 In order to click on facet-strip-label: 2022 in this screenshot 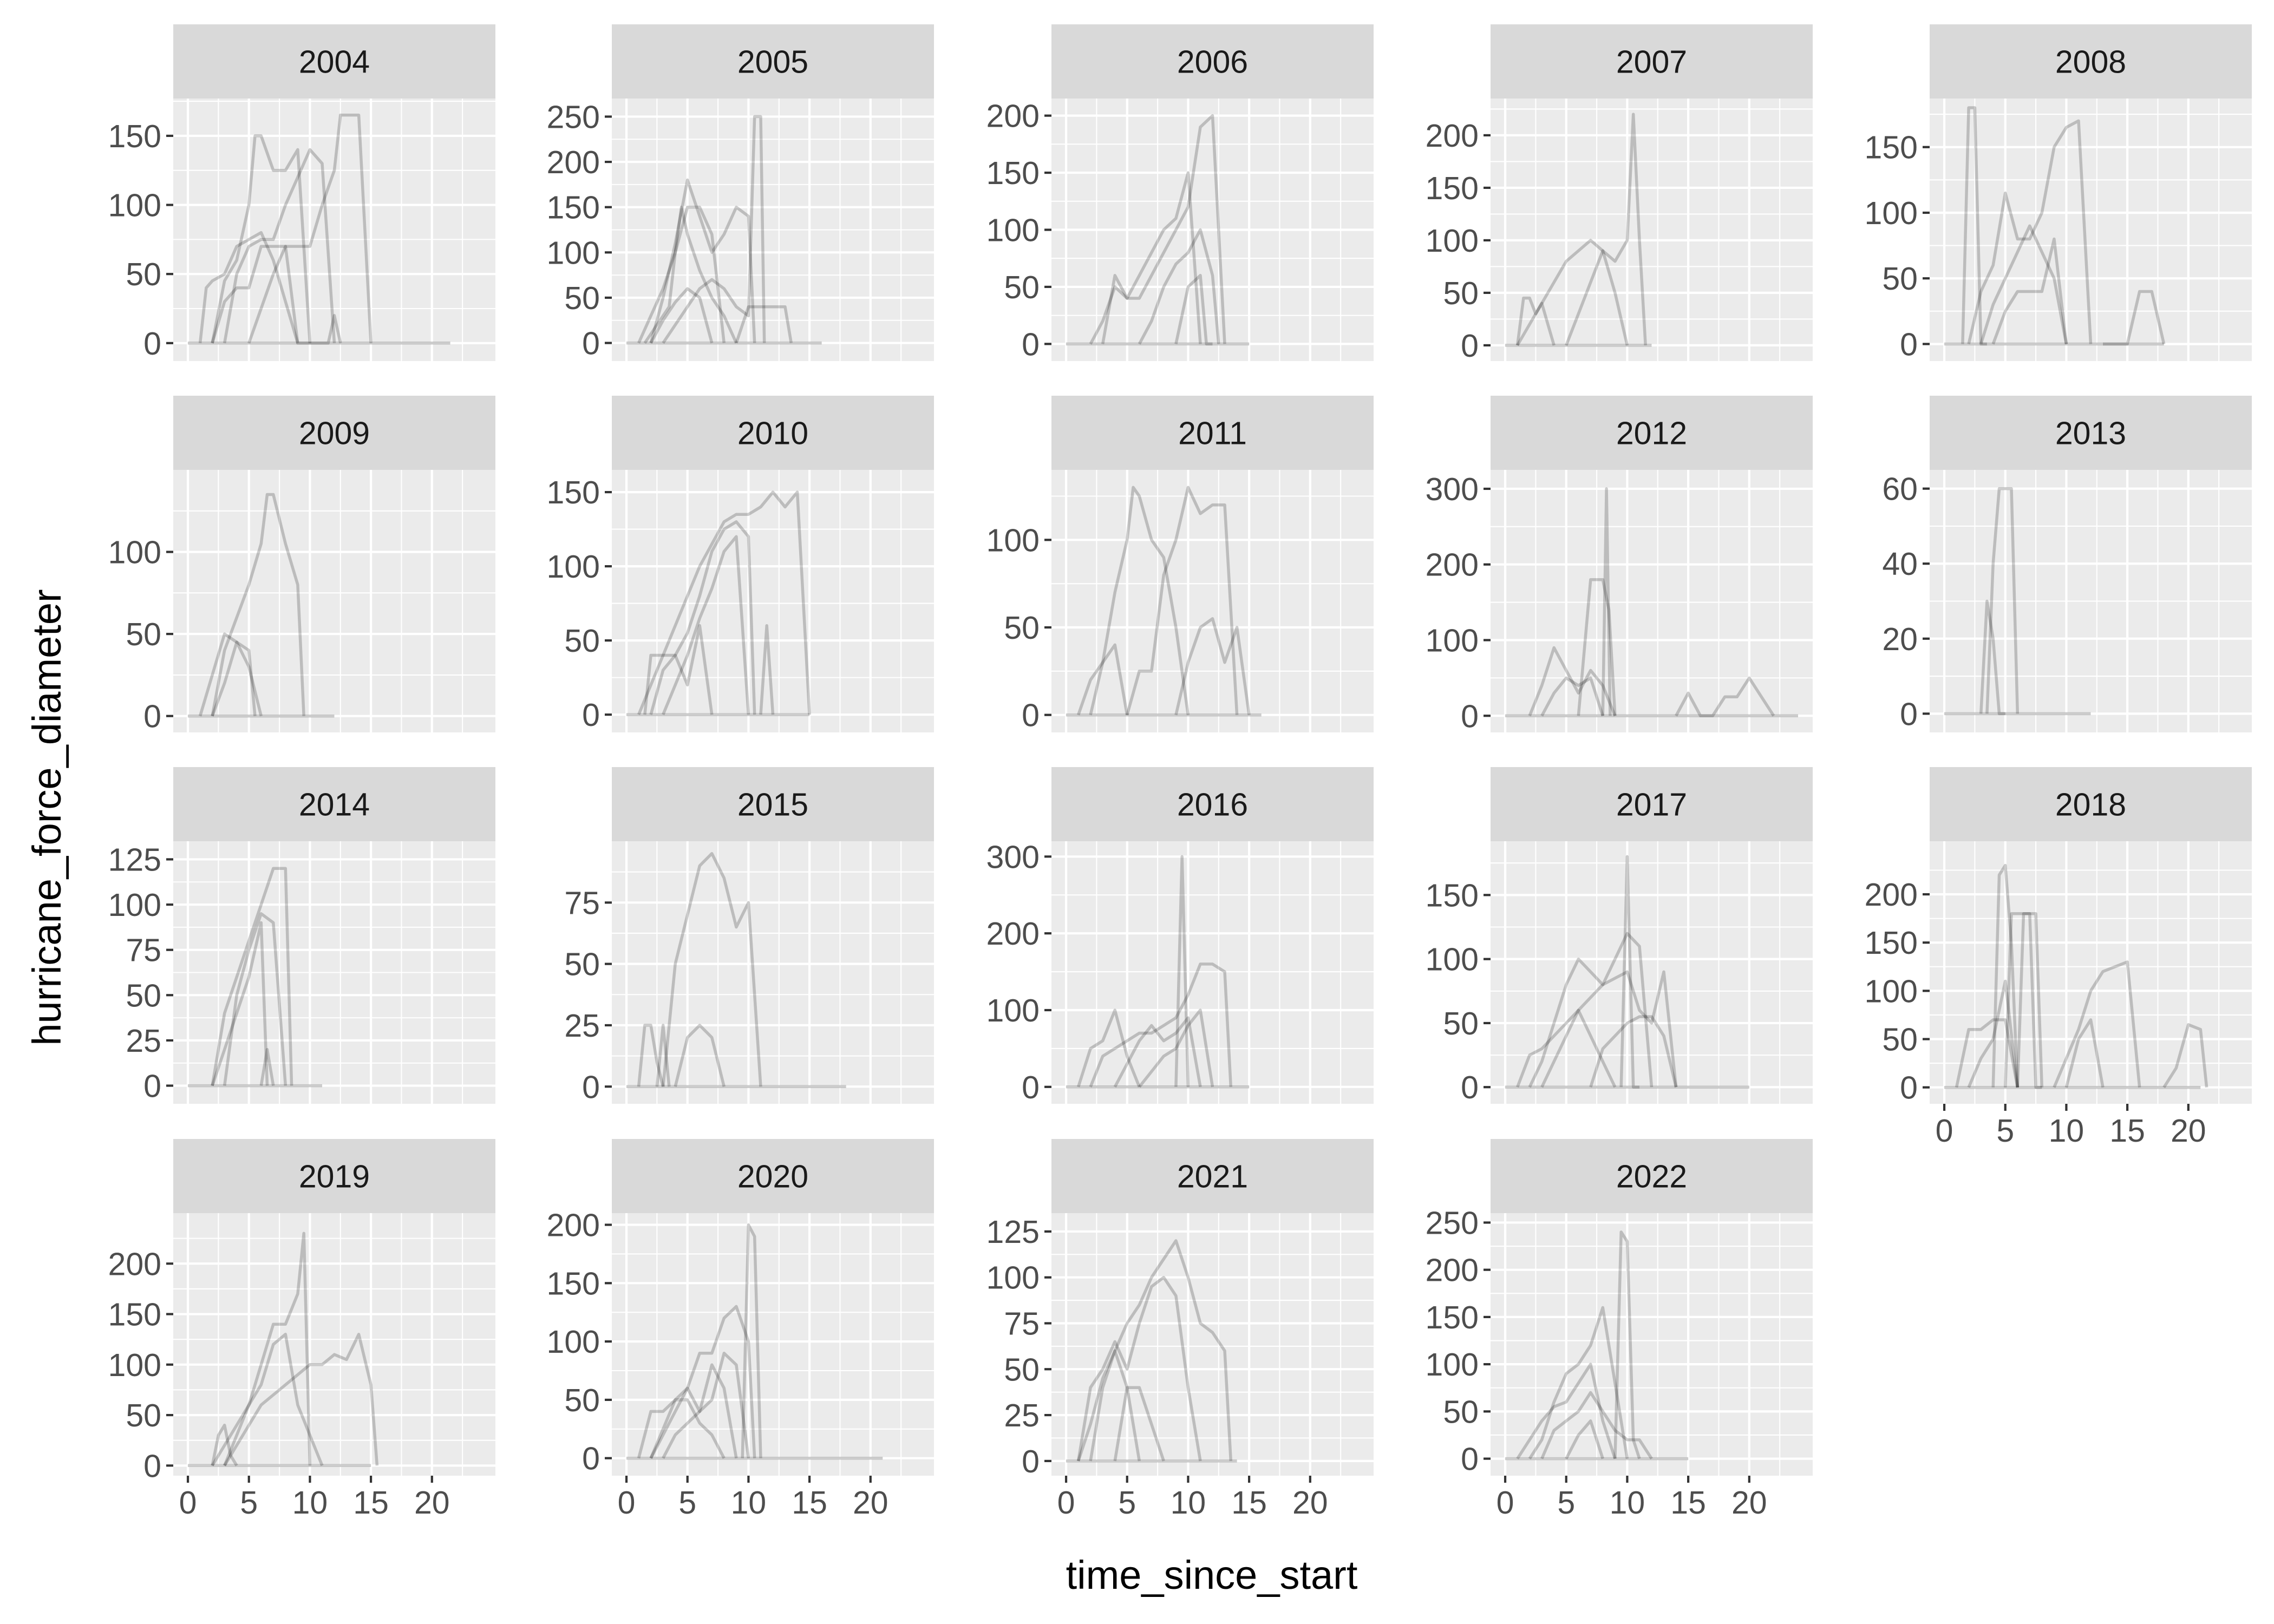, I will do `click(1652, 1177)`.